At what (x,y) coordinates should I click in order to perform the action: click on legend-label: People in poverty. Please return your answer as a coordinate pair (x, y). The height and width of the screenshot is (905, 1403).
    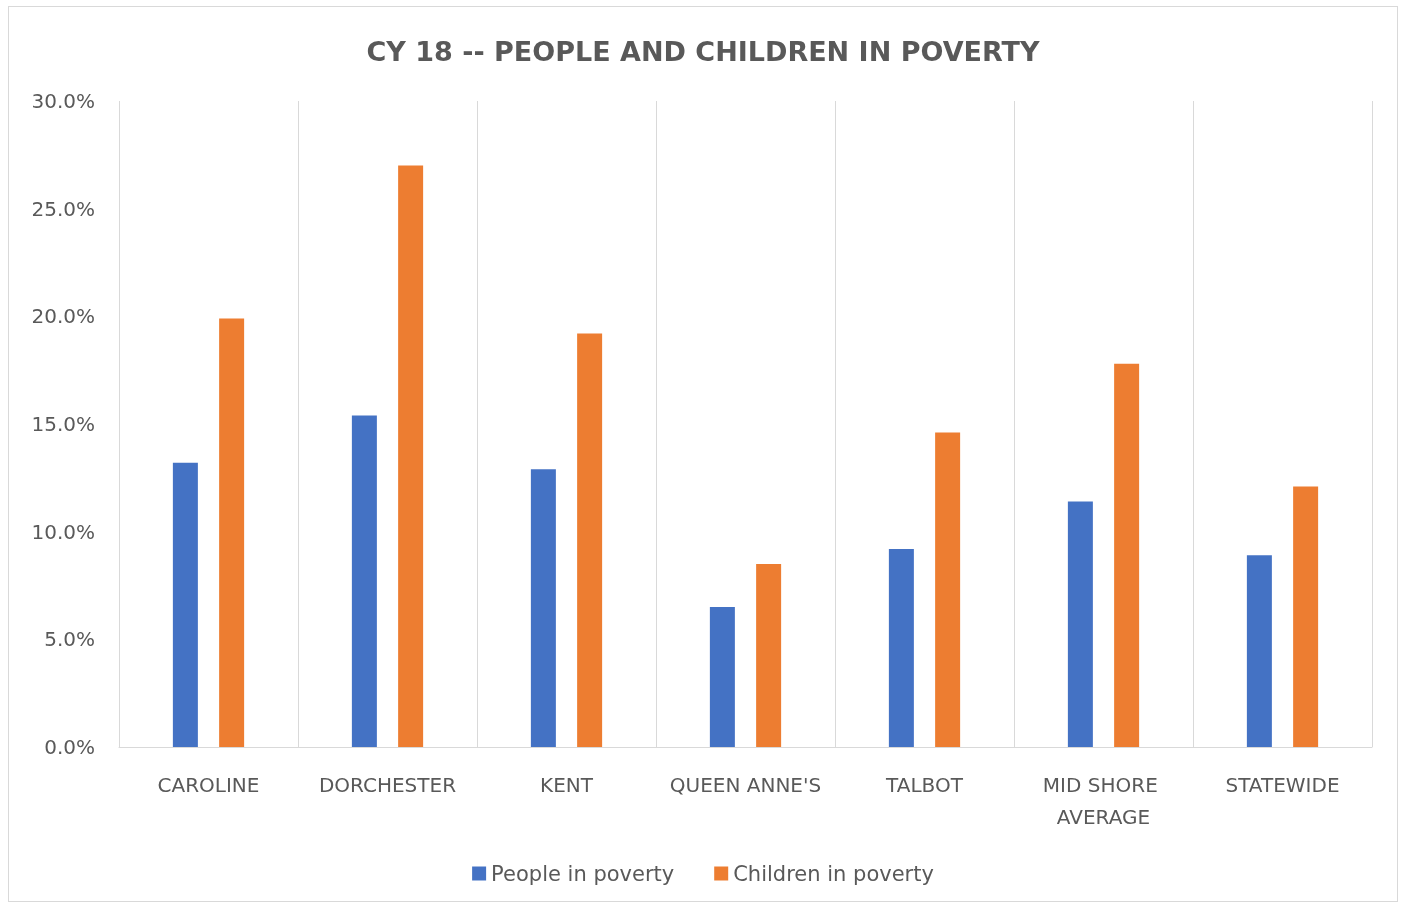
    Looking at the image, I should click on (583, 873).